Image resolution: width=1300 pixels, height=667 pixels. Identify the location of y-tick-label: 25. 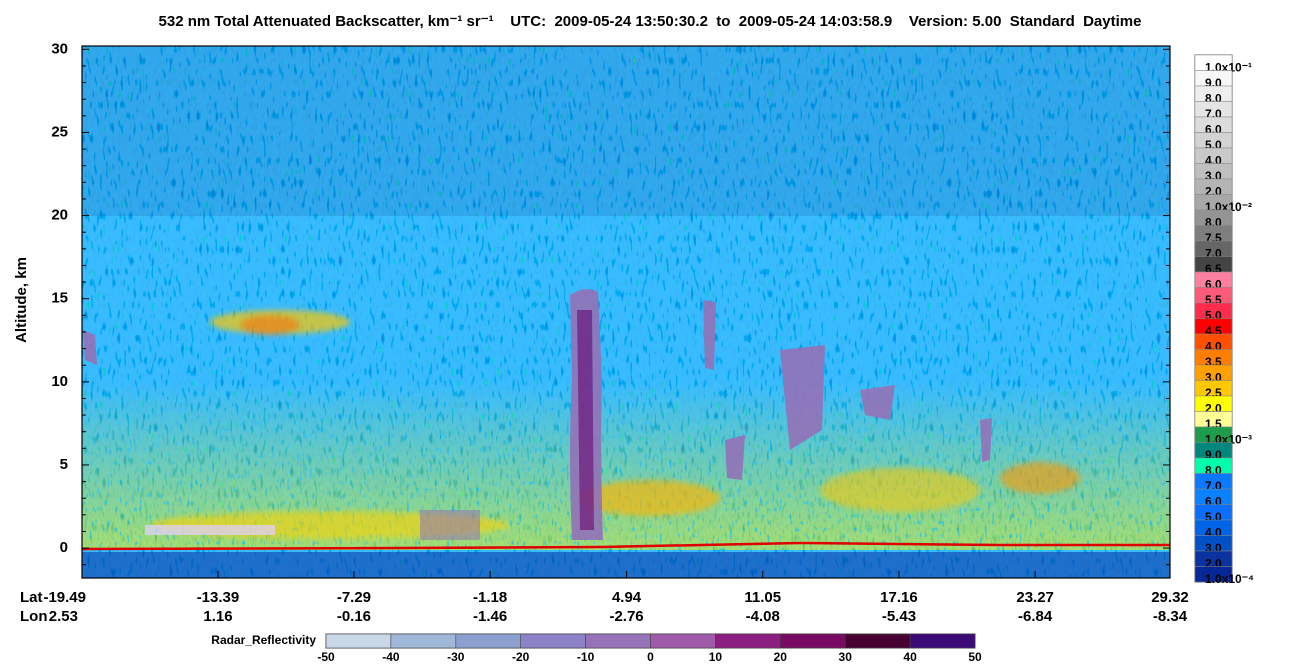
(59, 131).